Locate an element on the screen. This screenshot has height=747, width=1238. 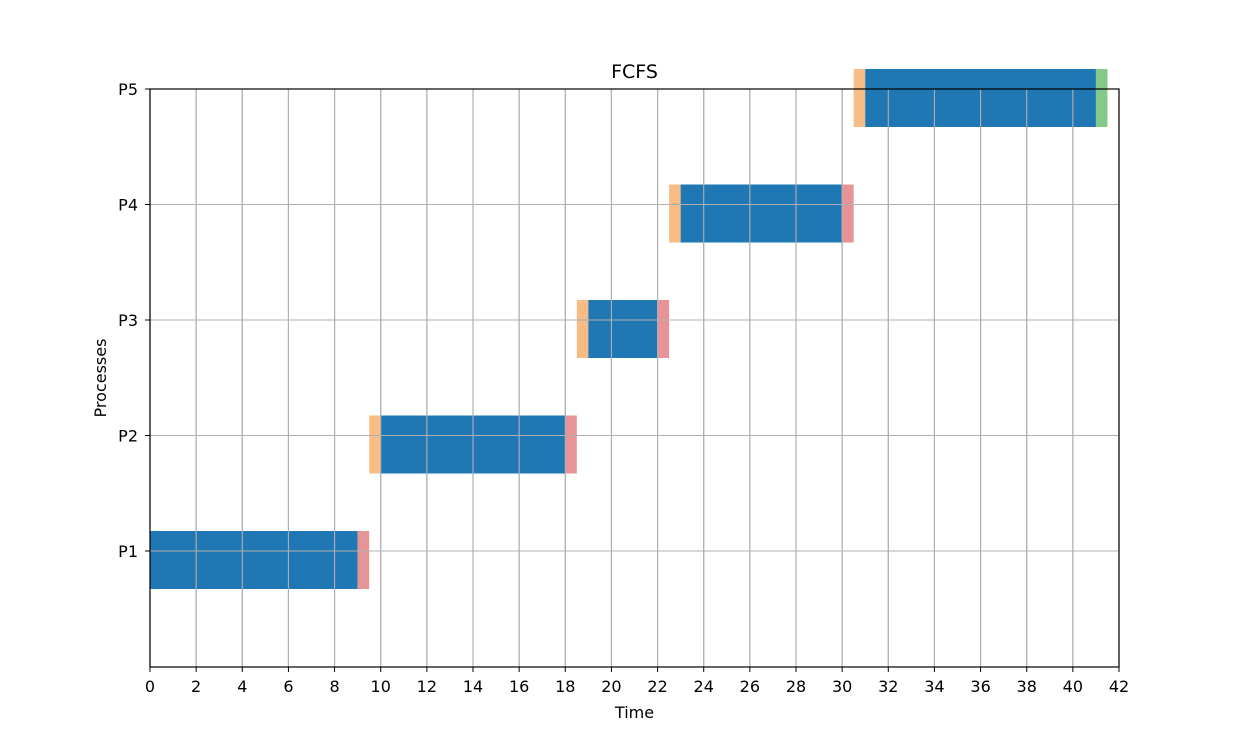
x-tick-label: 32 is located at coordinates (888, 686).